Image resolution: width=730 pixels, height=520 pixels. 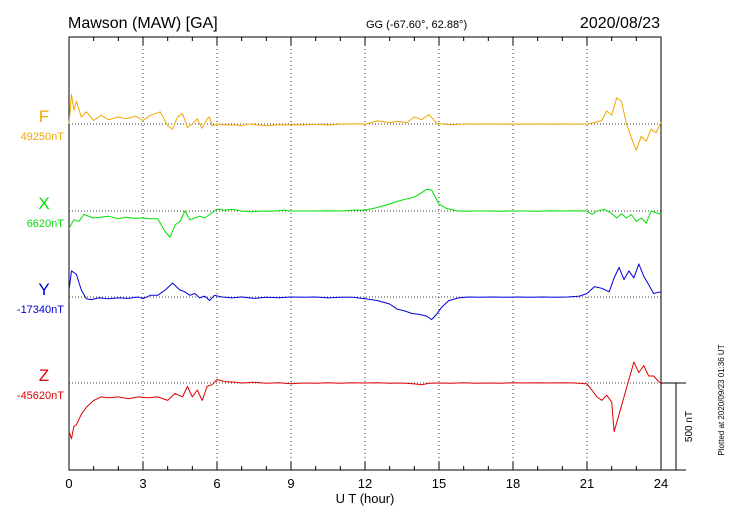 What do you see at coordinates (439, 483) in the screenshot?
I see `x-tick-label-15: 15` at bounding box center [439, 483].